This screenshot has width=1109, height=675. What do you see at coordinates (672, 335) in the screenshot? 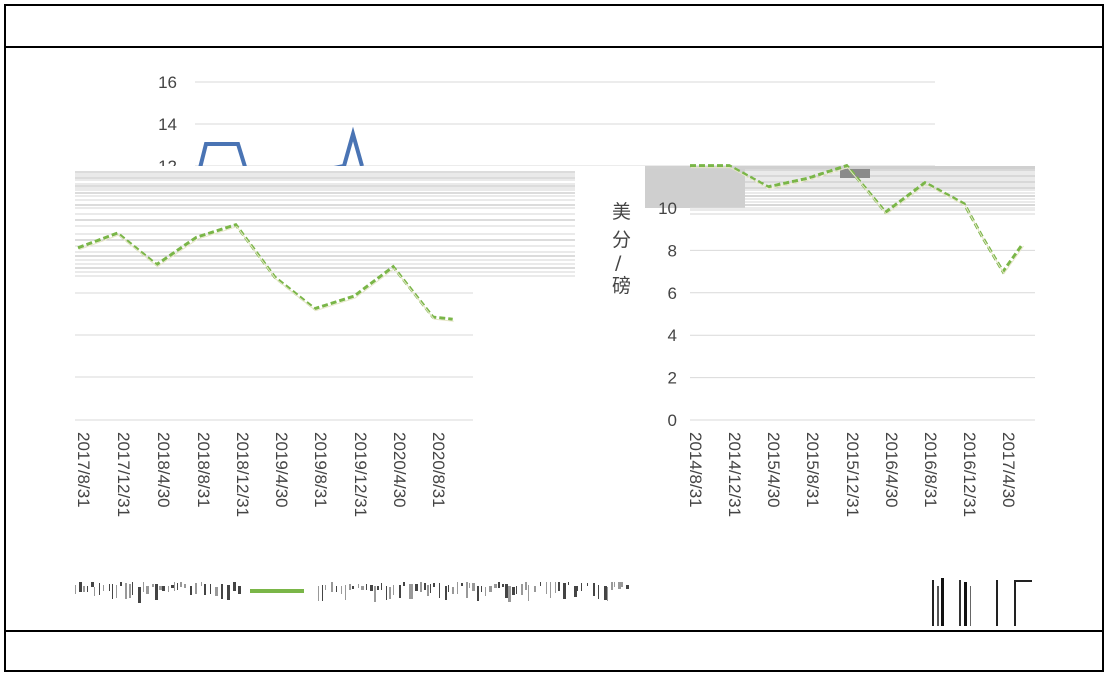
I see `y-tick-label: 4` at bounding box center [672, 335].